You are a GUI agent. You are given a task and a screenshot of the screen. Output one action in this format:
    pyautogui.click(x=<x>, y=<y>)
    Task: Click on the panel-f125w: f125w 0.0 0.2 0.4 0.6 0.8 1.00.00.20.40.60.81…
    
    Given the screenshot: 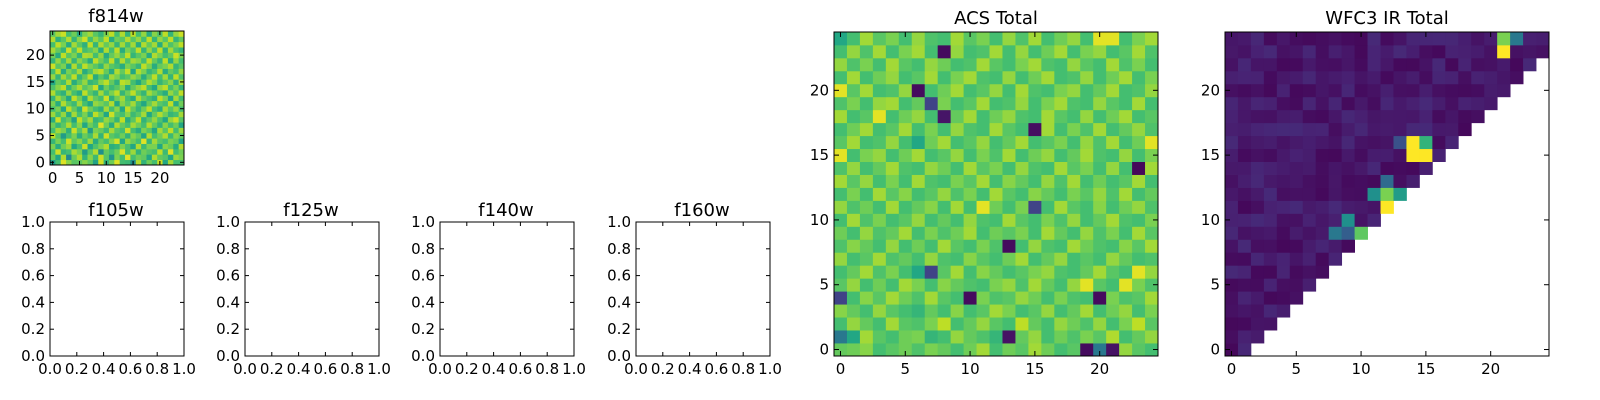 What is the action you would take?
    pyautogui.click(x=303, y=289)
    